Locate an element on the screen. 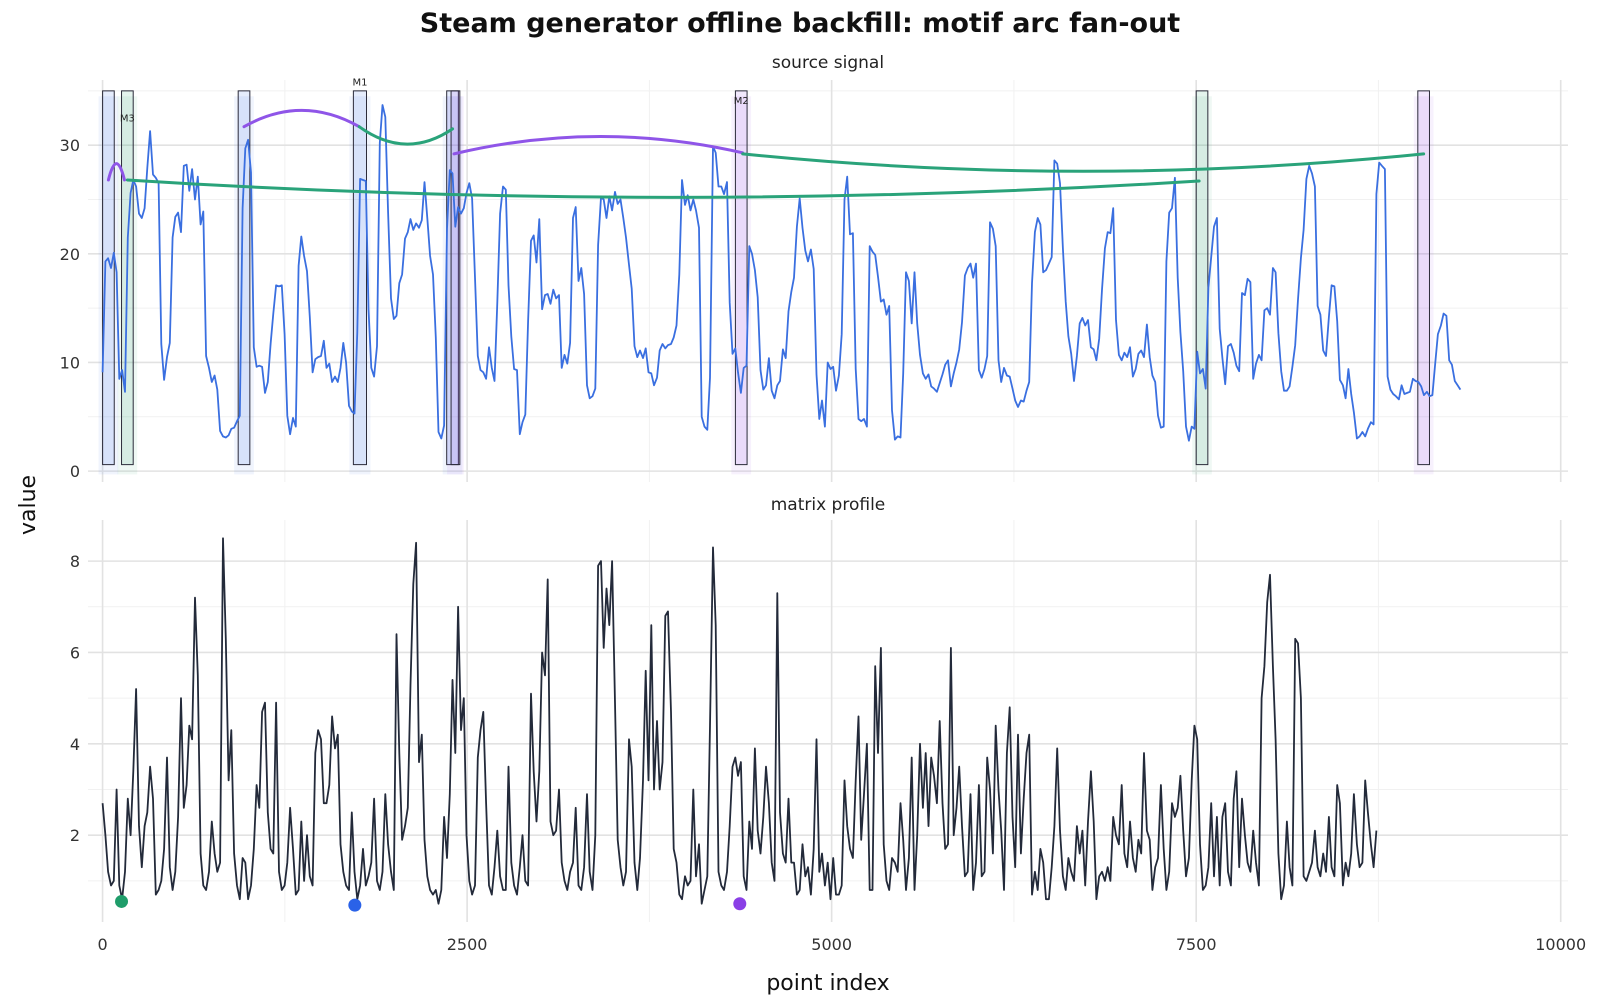 This screenshot has height=1008, width=1600. y-tick-label: 30 is located at coordinates (70, 145).